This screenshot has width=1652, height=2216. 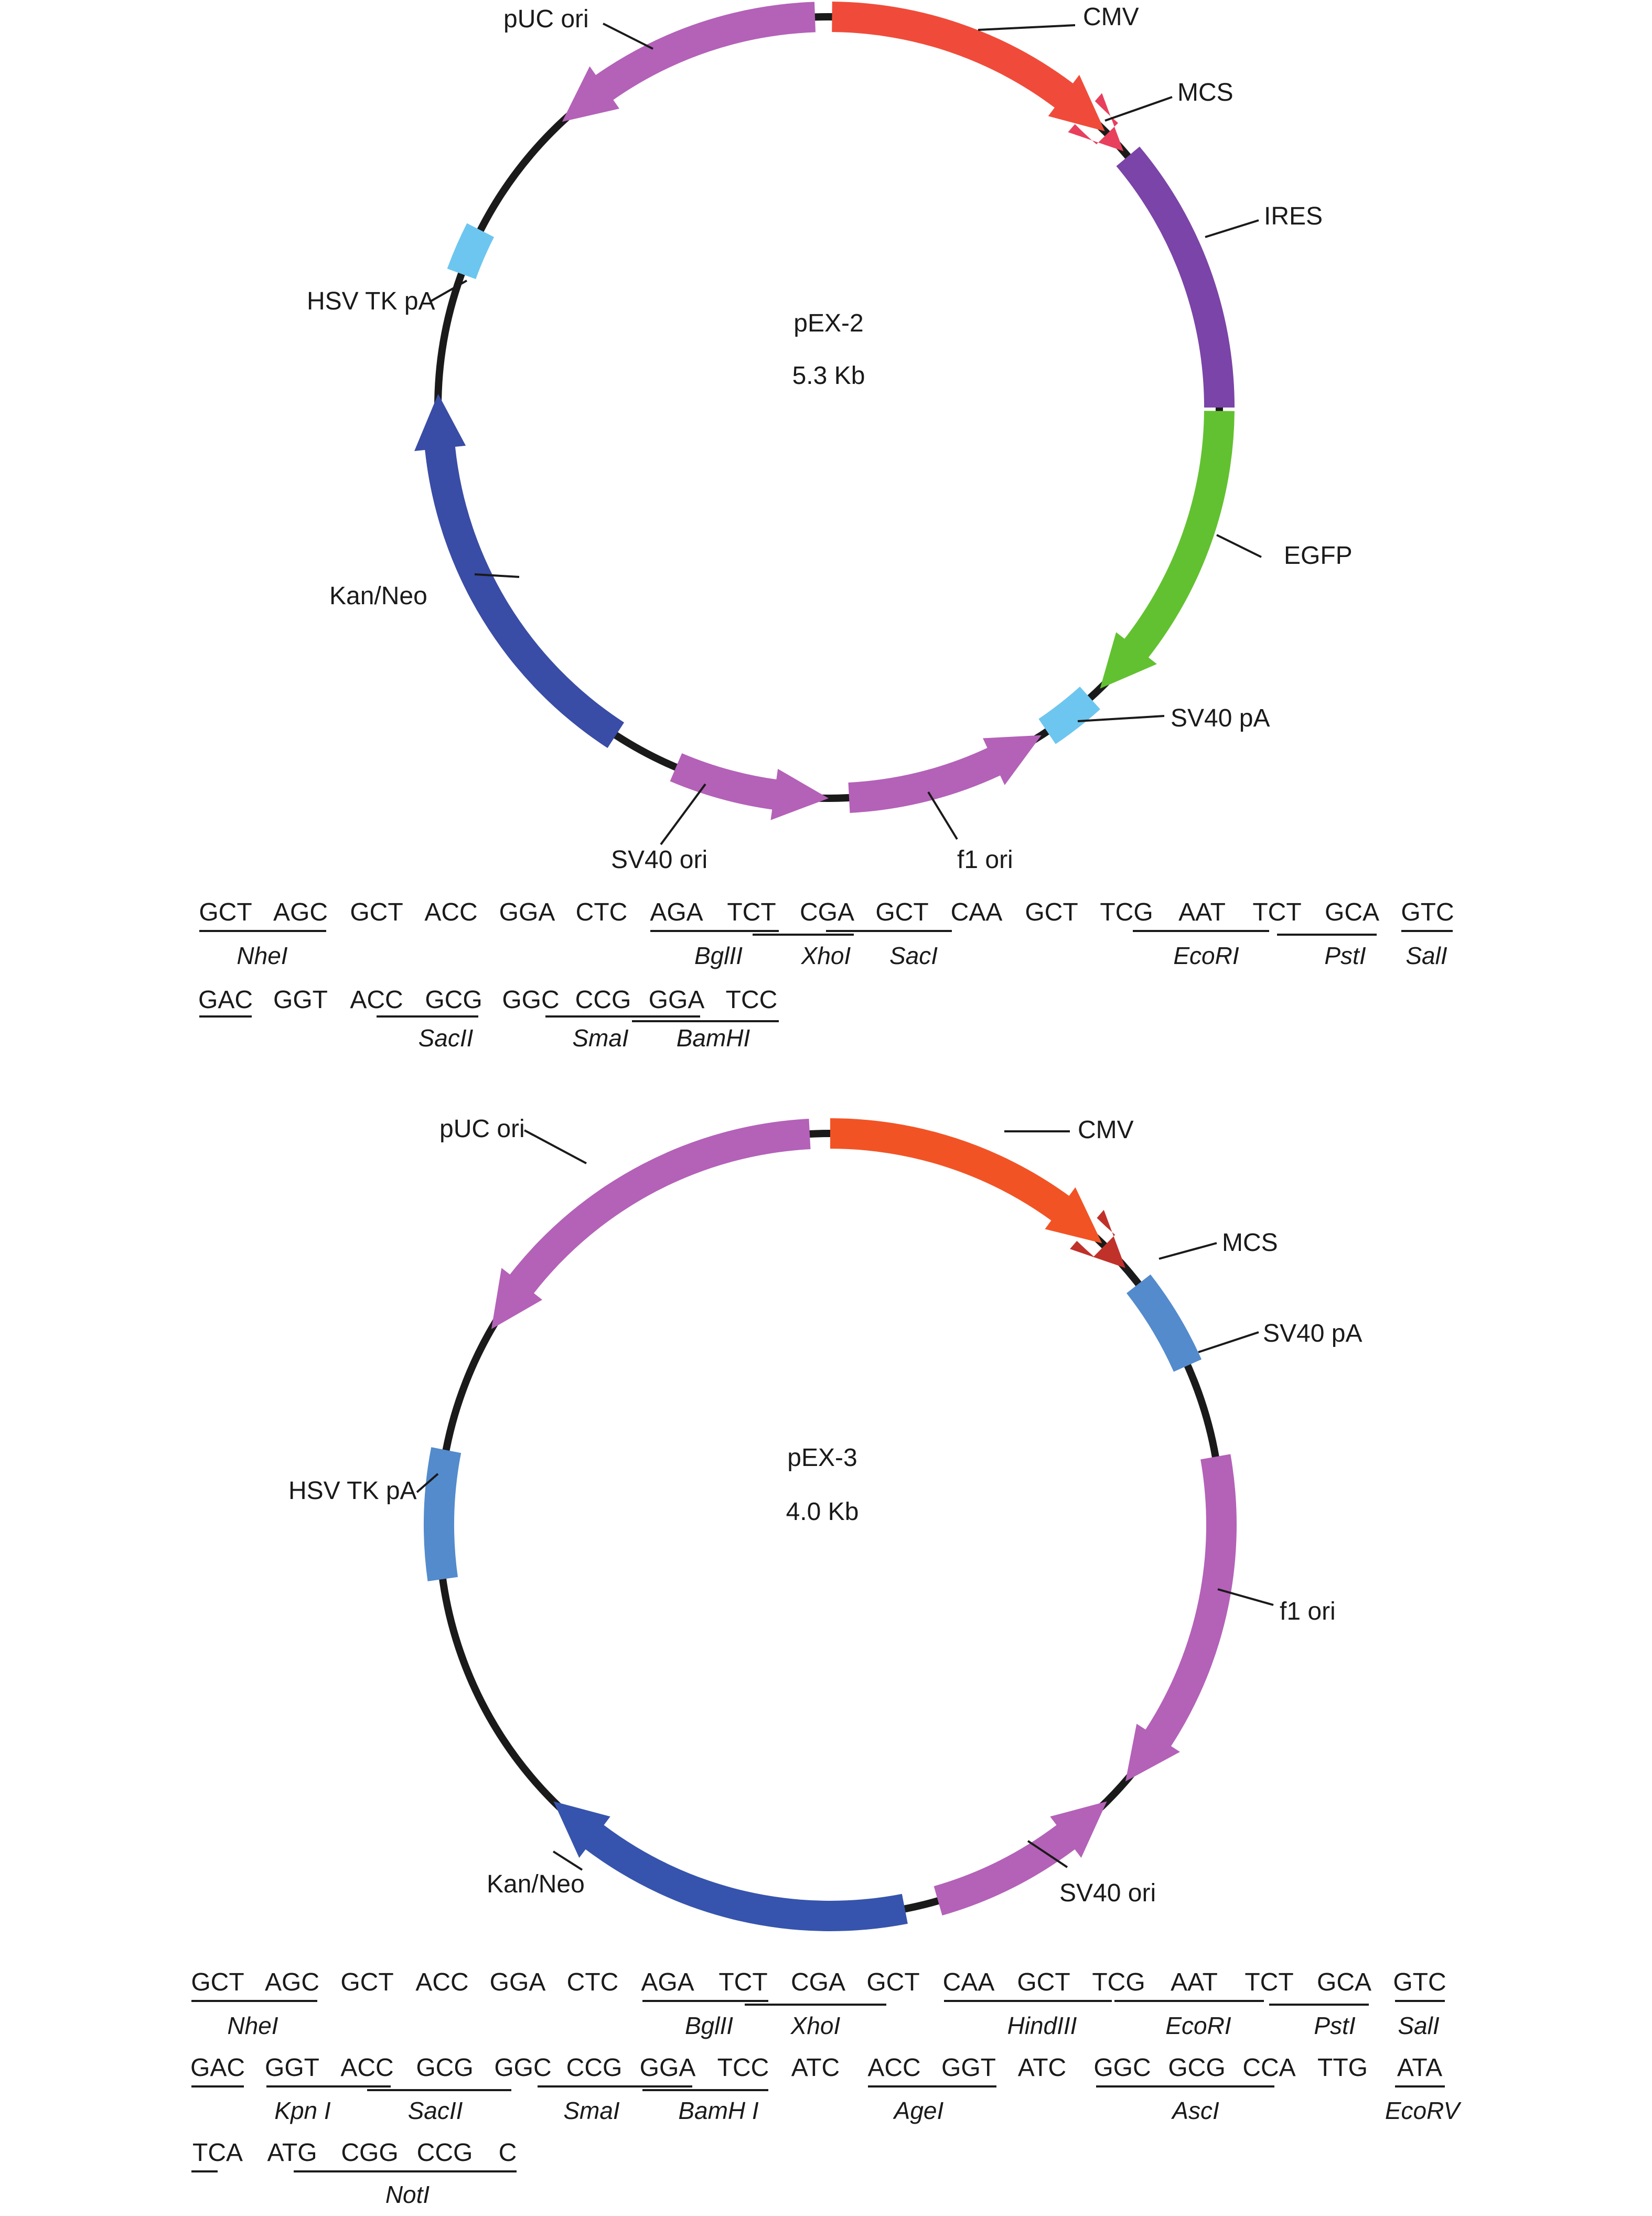 I want to click on feature-arc-ires, so click(x=1176, y=277).